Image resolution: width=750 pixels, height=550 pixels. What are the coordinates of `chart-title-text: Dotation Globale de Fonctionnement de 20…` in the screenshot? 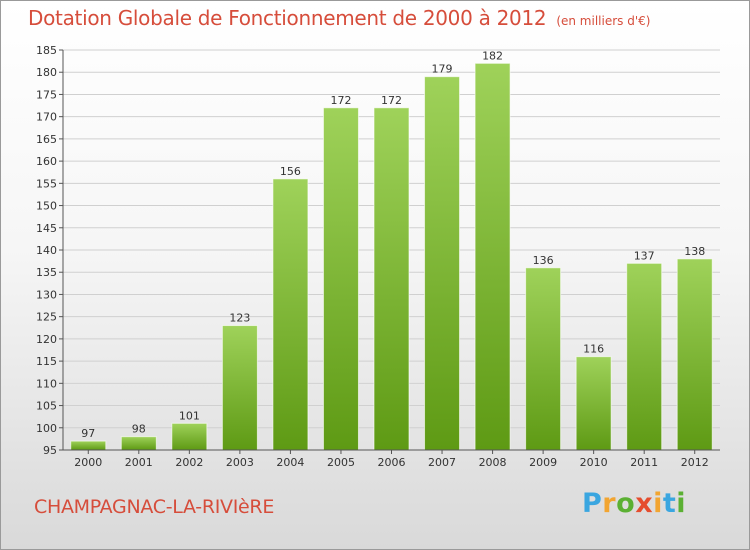 It's located at (287, 18).